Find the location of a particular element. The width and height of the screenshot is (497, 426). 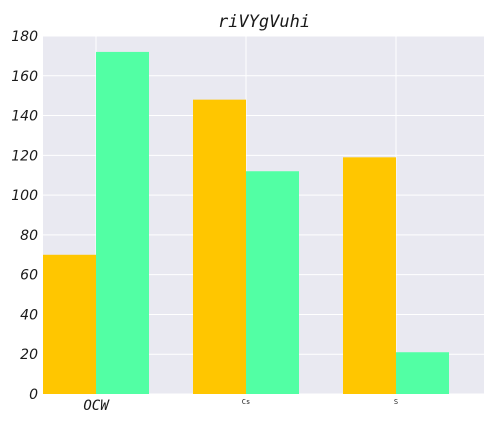

y-axis-ticks: 0 20 40 60 80 100 120 140 160 180 is located at coordinates (24, 216).